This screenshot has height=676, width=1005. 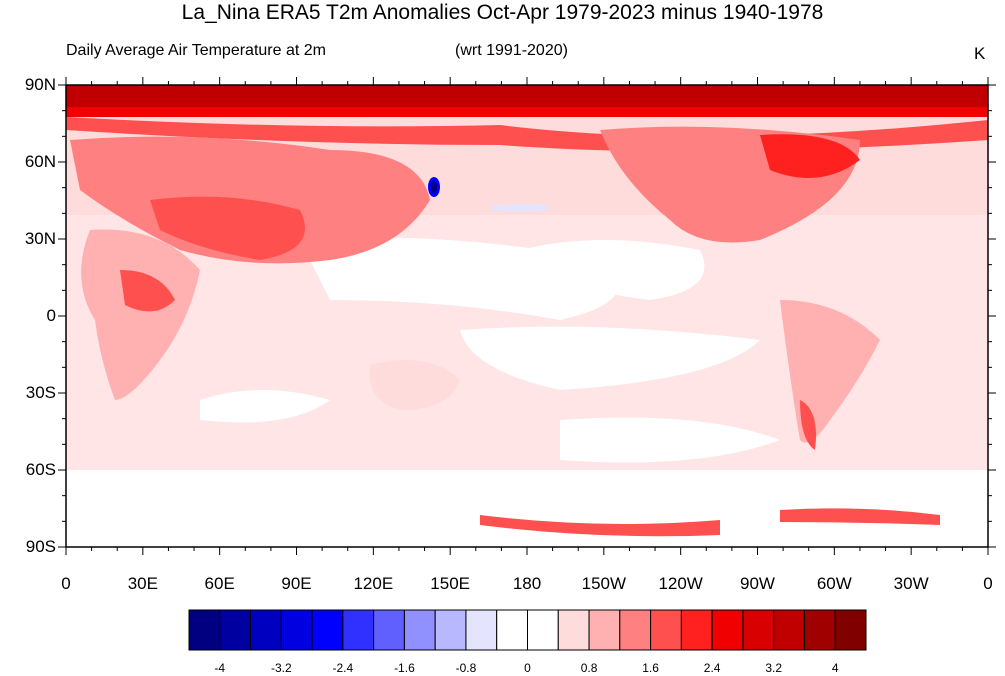 I want to click on lat-label: 0, so click(x=51, y=315).